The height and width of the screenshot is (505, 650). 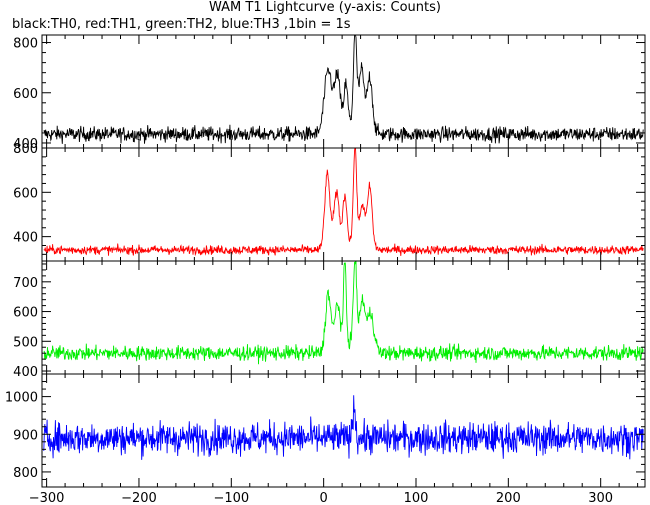 What do you see at coordinates (416, 498) in the screenshot?
I see `x-tick-label: 100` at bounding box center [416, 498].